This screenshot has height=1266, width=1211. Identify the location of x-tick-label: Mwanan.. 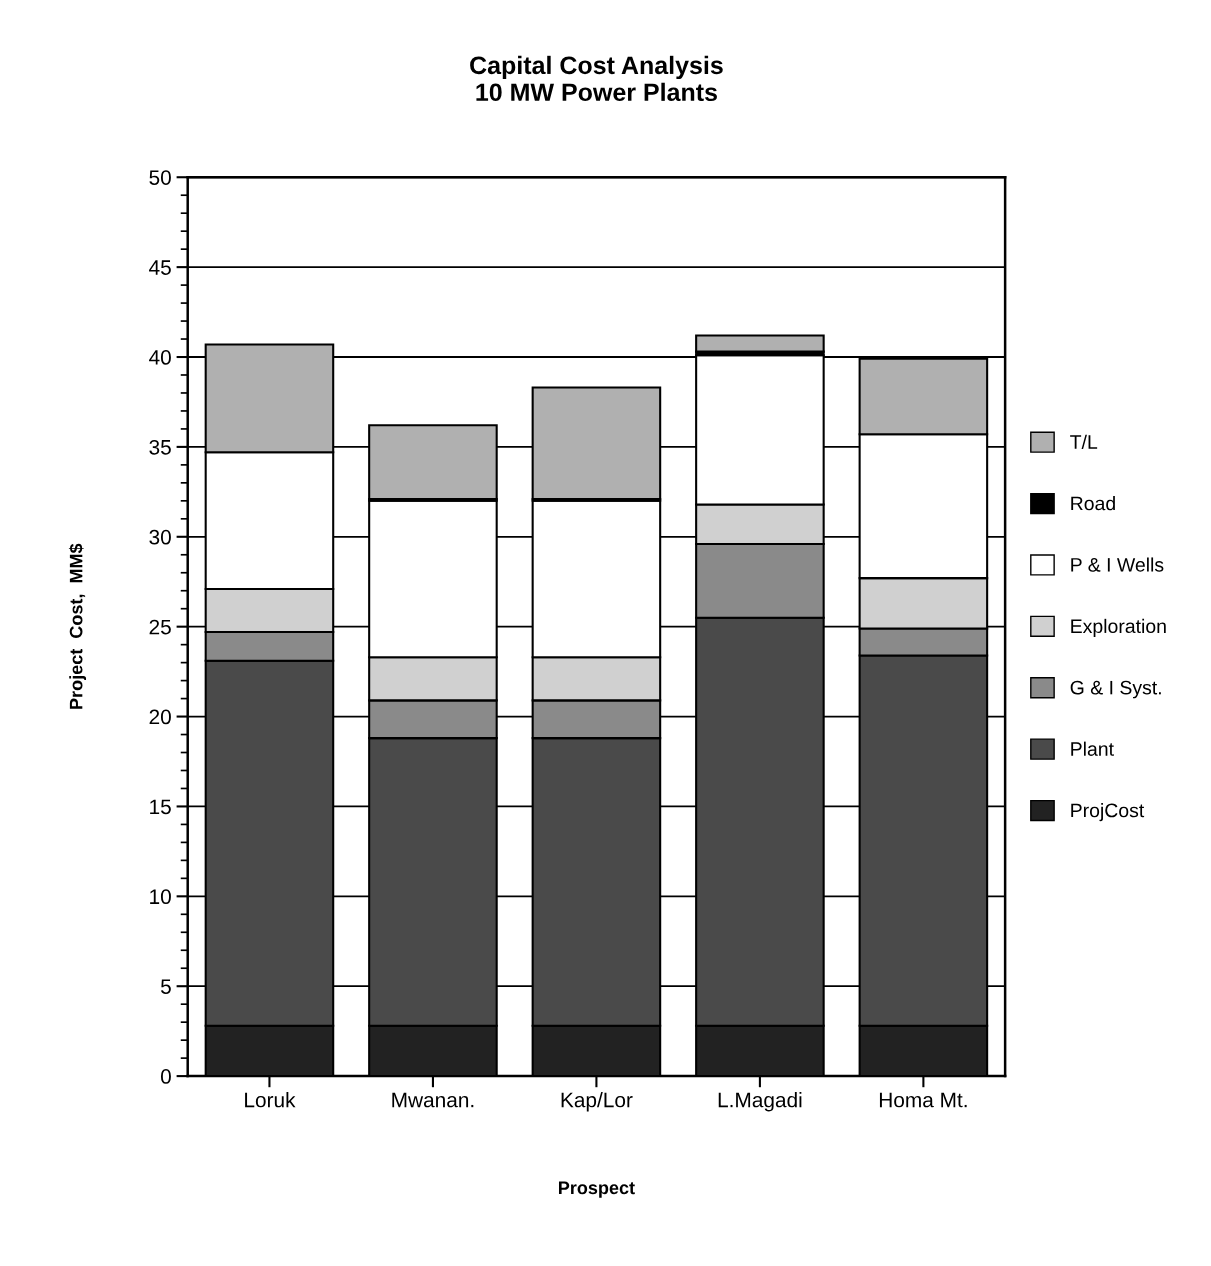
(433, 1100).